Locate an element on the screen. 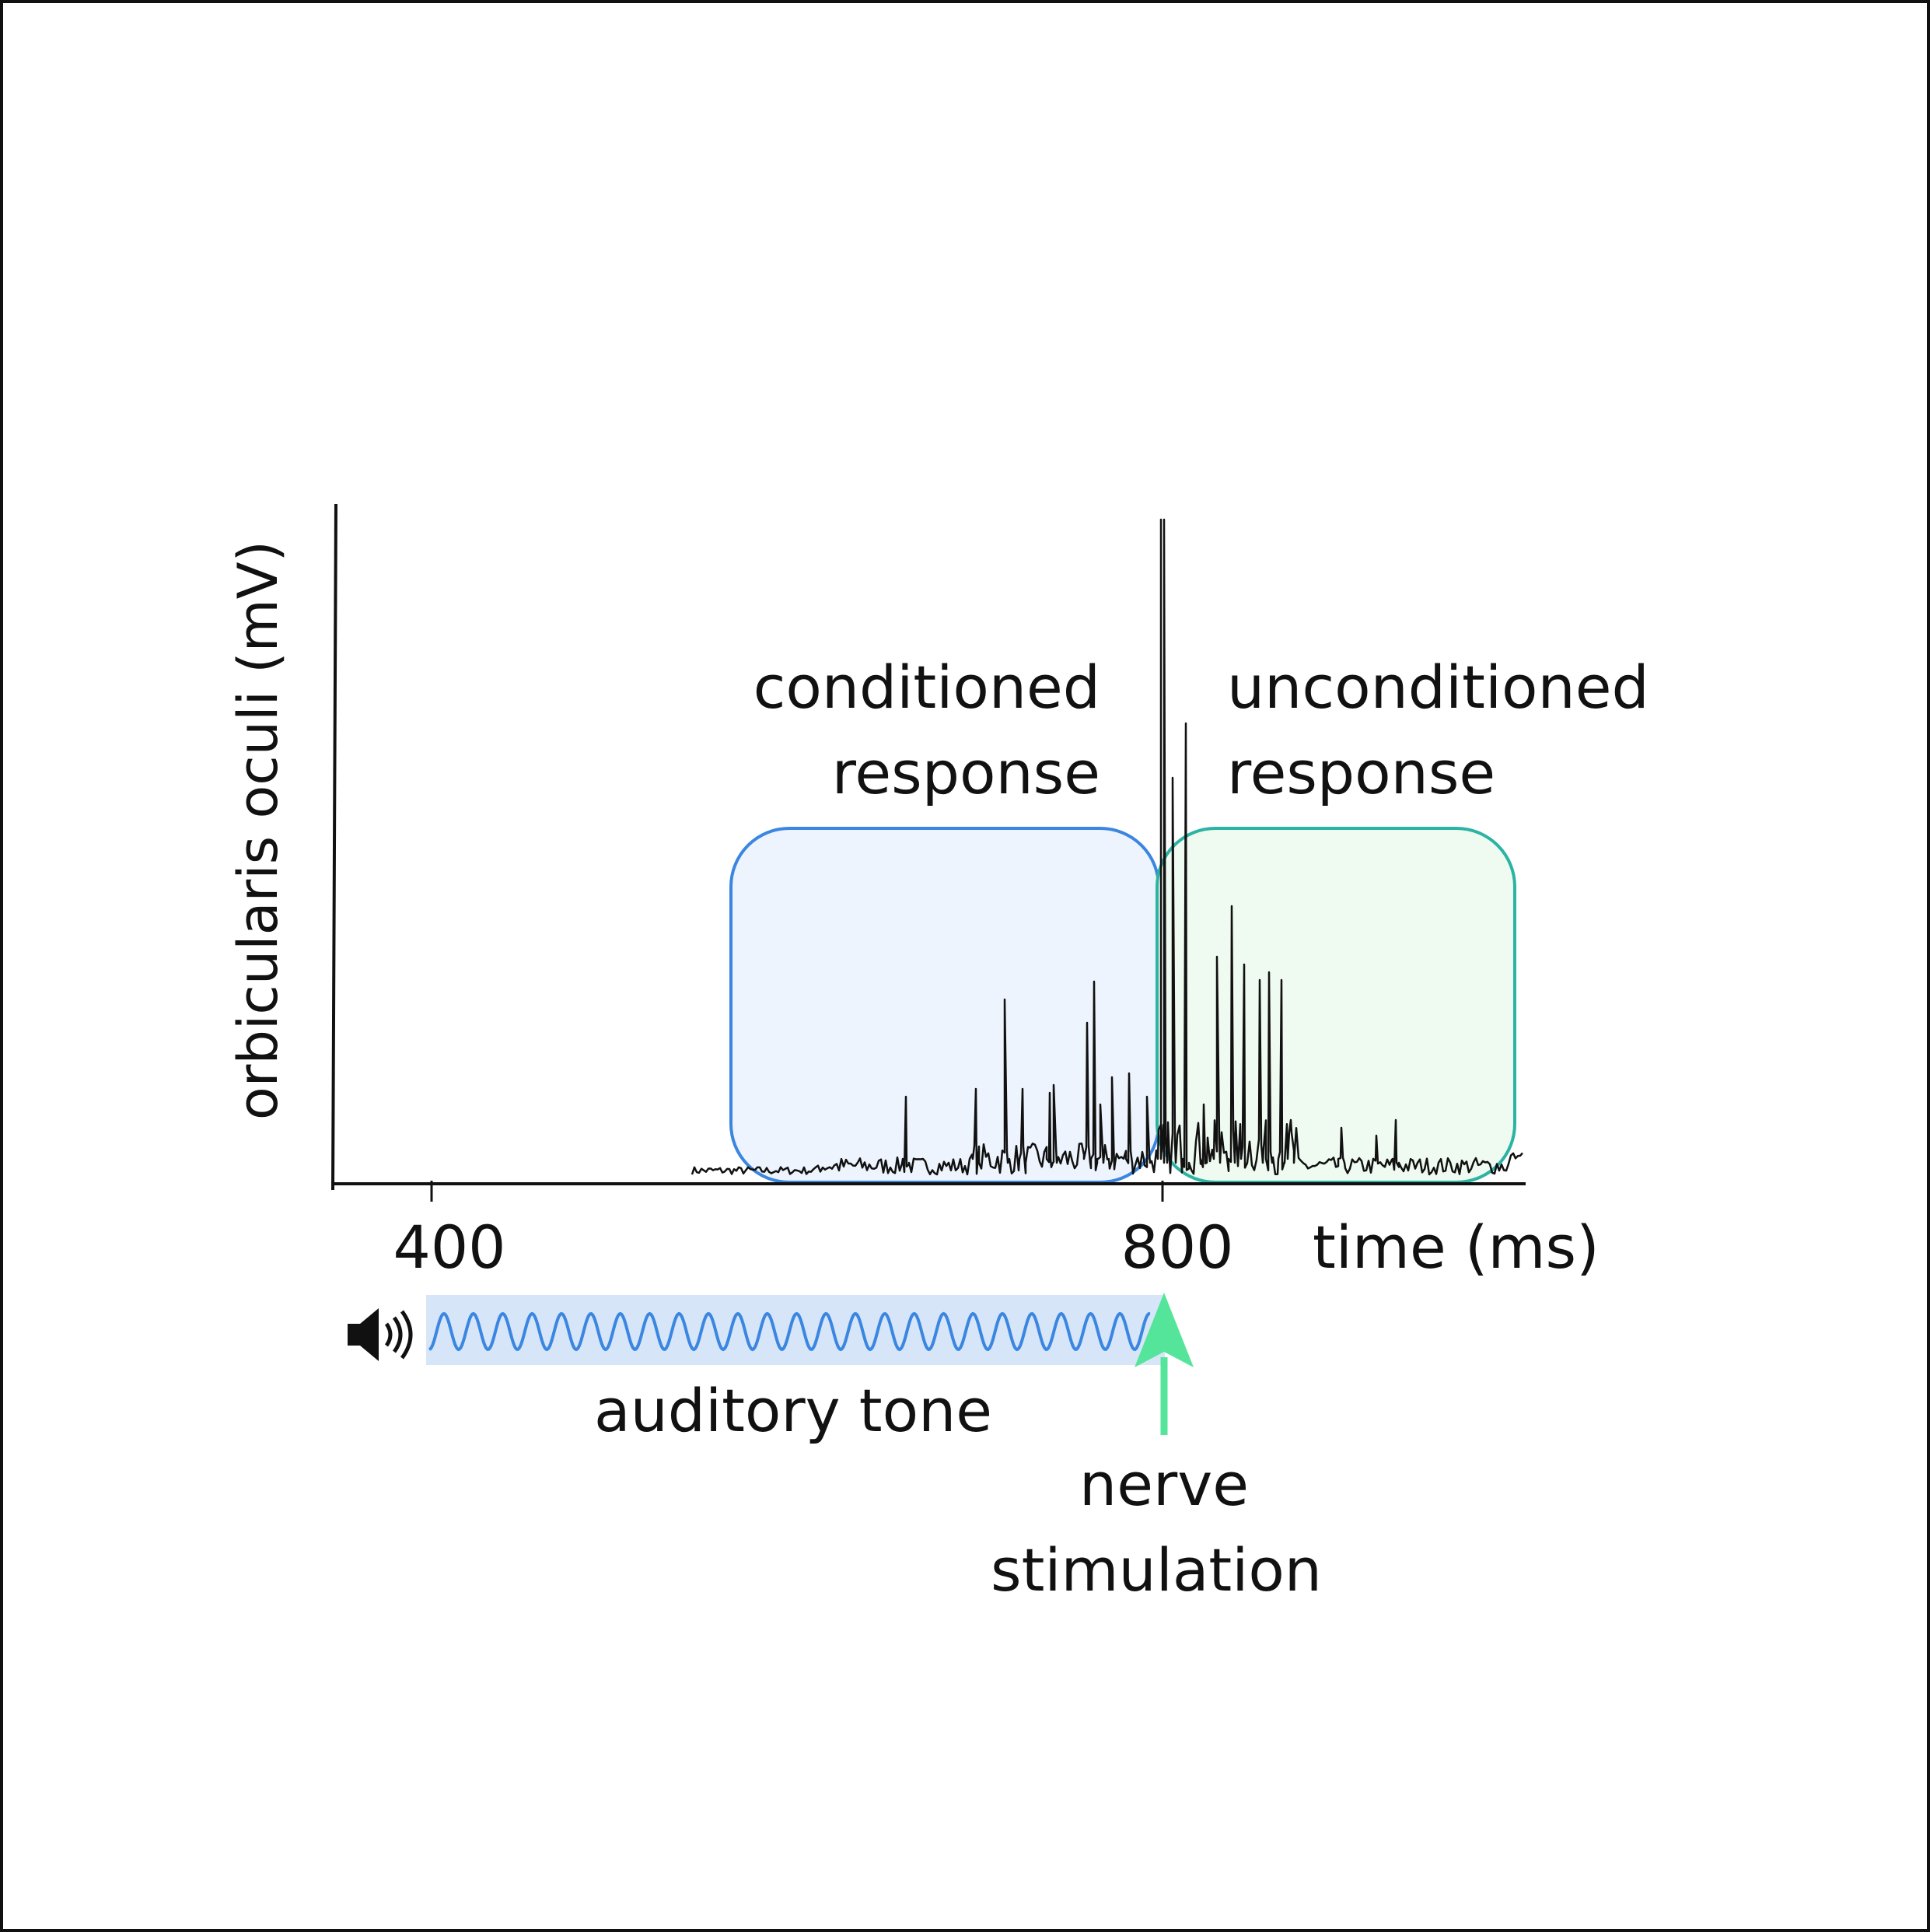 This screenshot has width=1930, height=1932. x-tick-label-400: 400 is located at coordinates (449, 1248).